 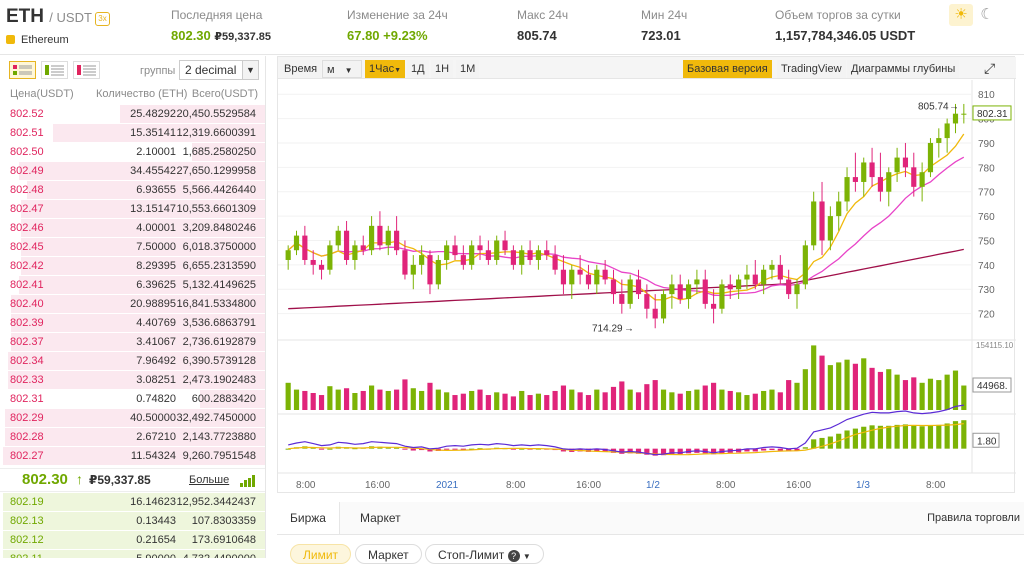 I want to click on ask-row: 802.29 40.50000 32,492.7450000, so click(x=132, y=418).